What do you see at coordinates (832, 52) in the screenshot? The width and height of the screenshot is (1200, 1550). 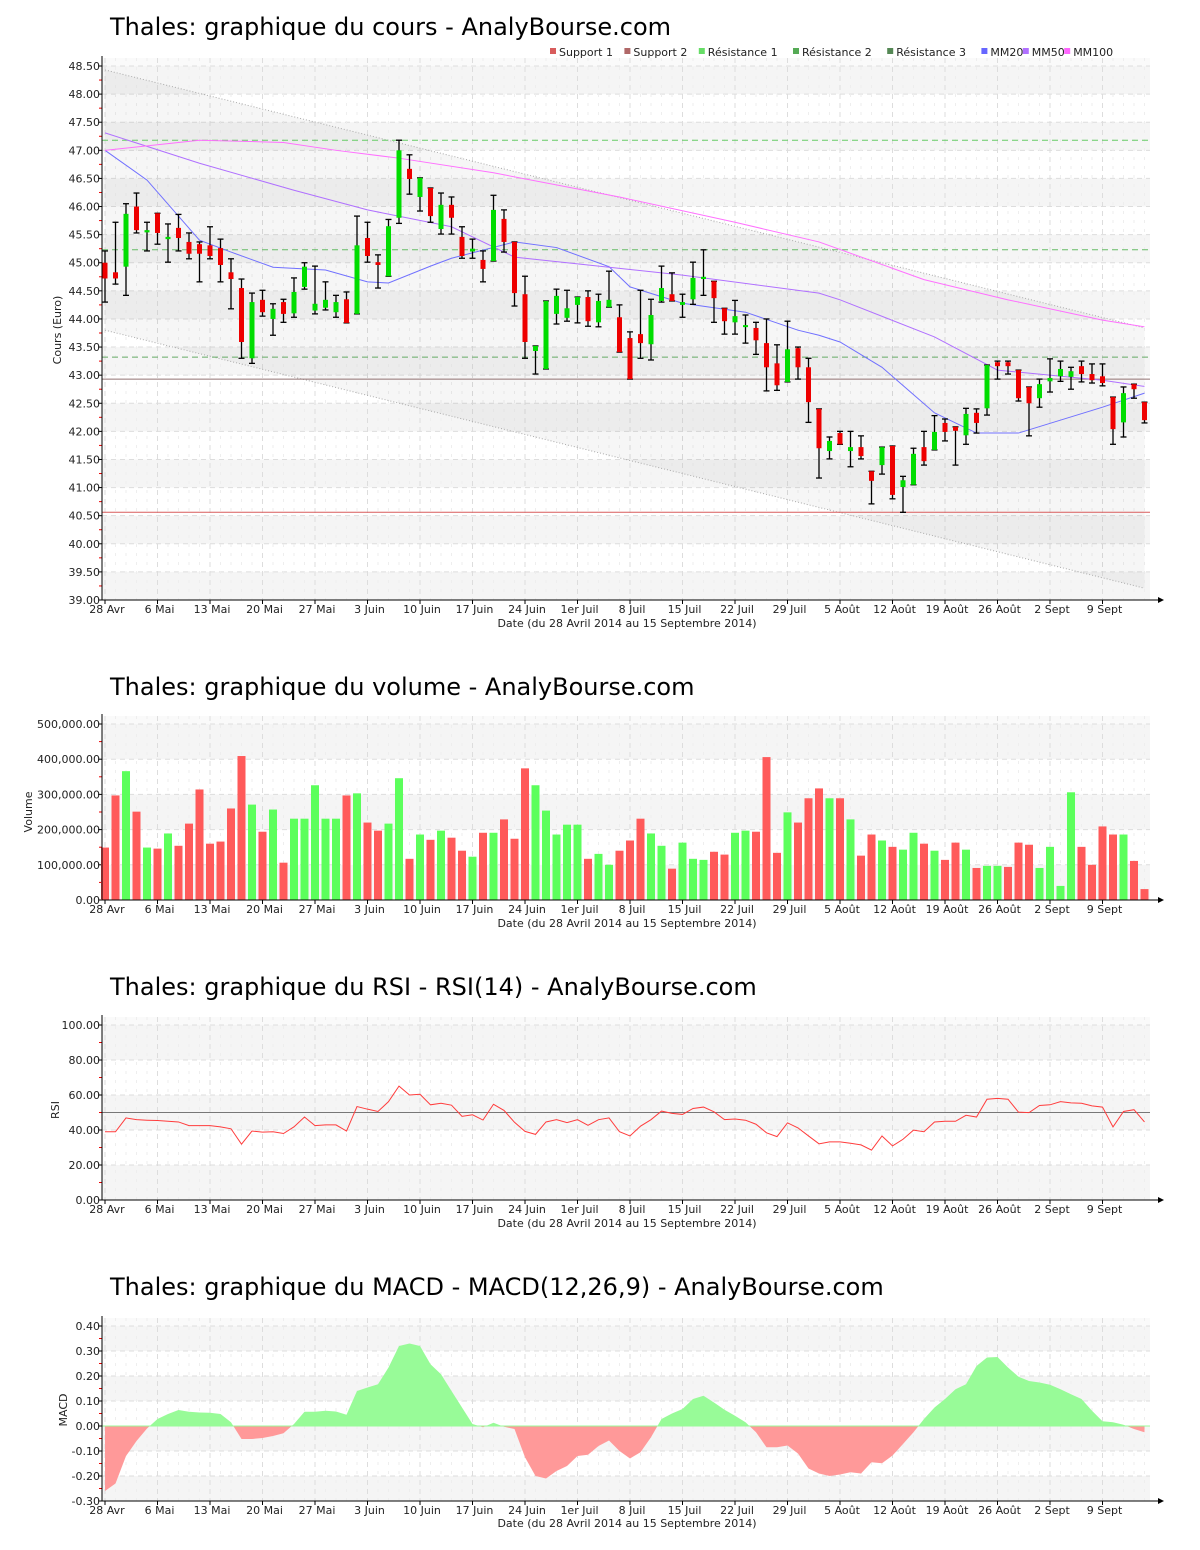 I see `legend-item: Résistance 2` at bounding box center [832, 52].